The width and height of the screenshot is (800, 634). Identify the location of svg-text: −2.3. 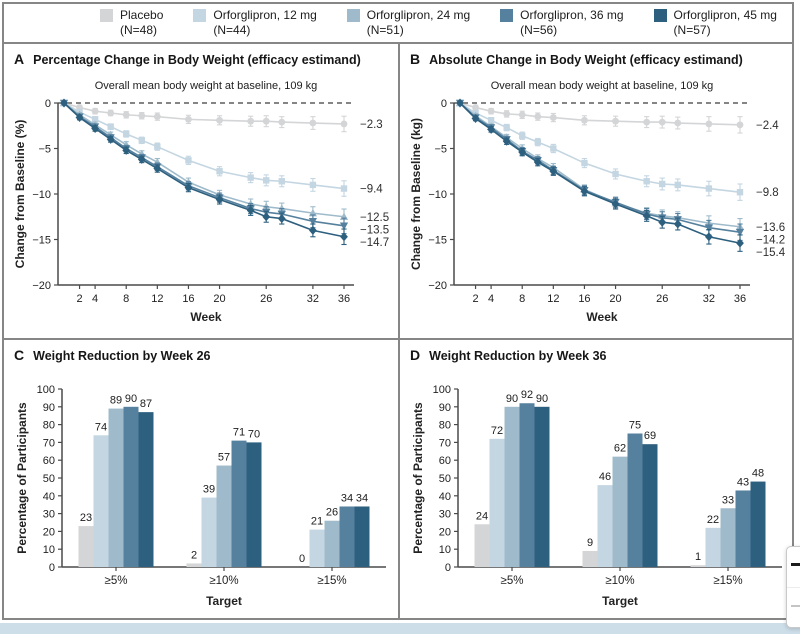
(371, 125).